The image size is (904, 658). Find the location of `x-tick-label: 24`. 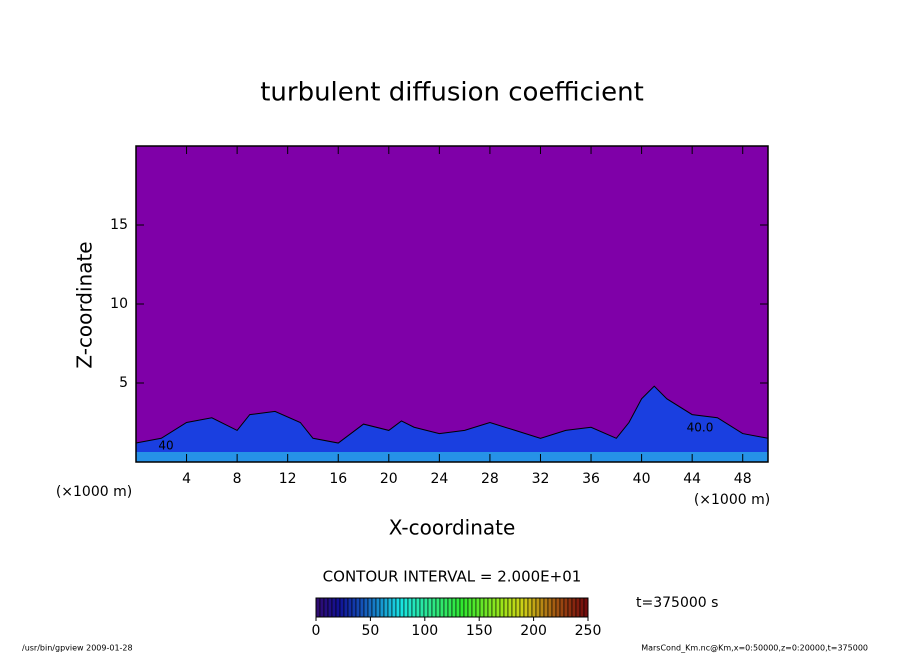

x-tick-label: 24 is located at coordinates (439, 479).